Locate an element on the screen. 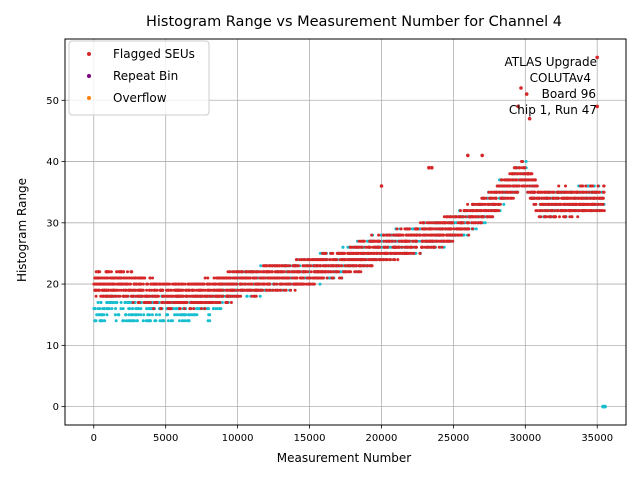  x-tick-label: 15000 is located at coordinates (310, 438).